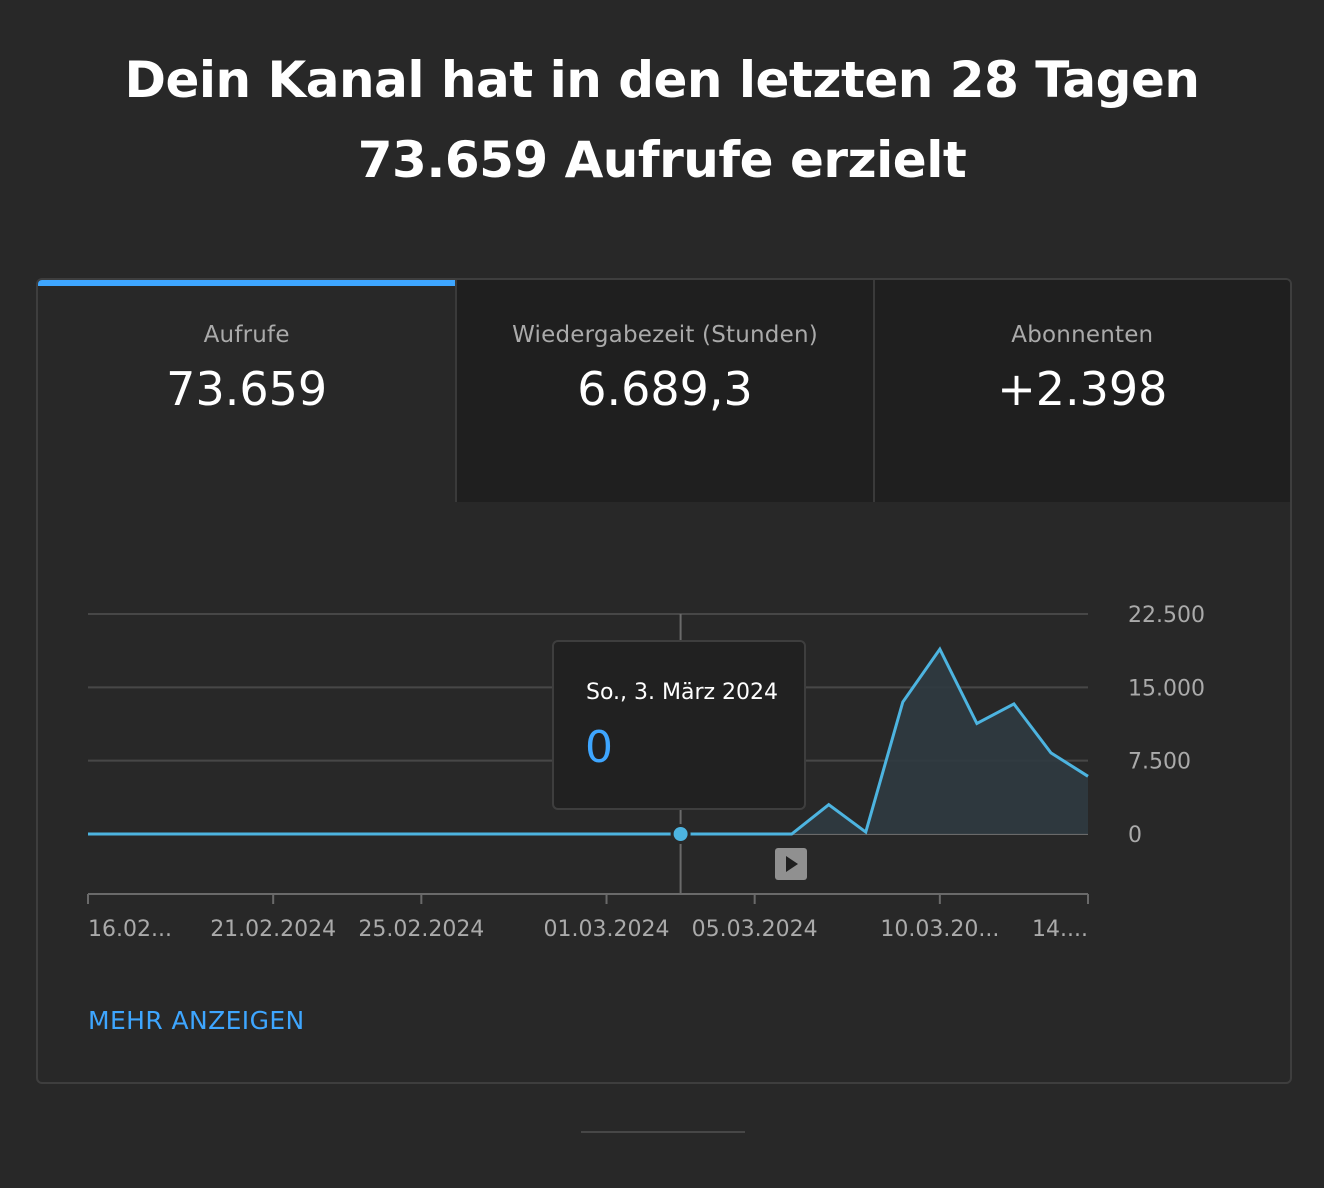  I want to click on tab-watch-time: Wiedergabezeit (Stunden) 6.689,3, so click(664, 391).